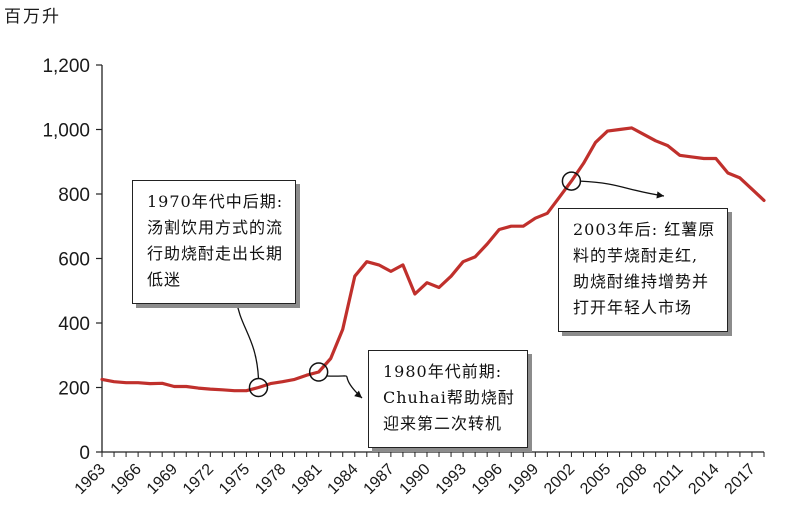  What do you see at coordinates (74, 389) in the screenshot?
I see `y-tick-label: 200` at bounding box center [74, 389].